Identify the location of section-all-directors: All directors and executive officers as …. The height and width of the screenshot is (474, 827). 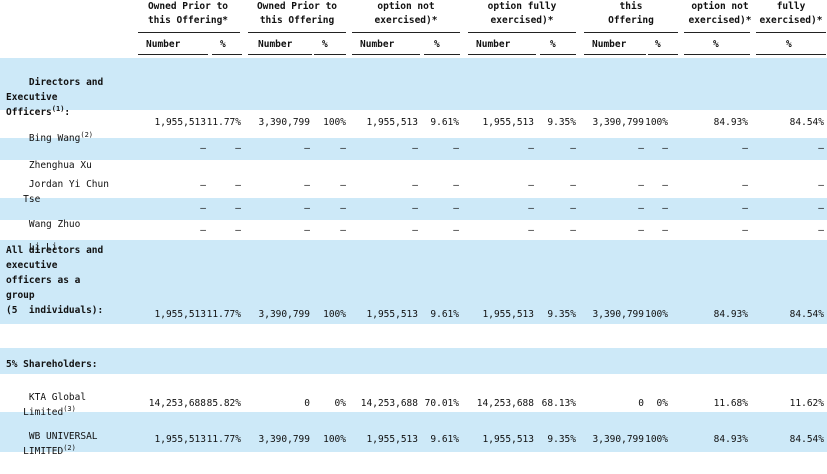
(55, 280).